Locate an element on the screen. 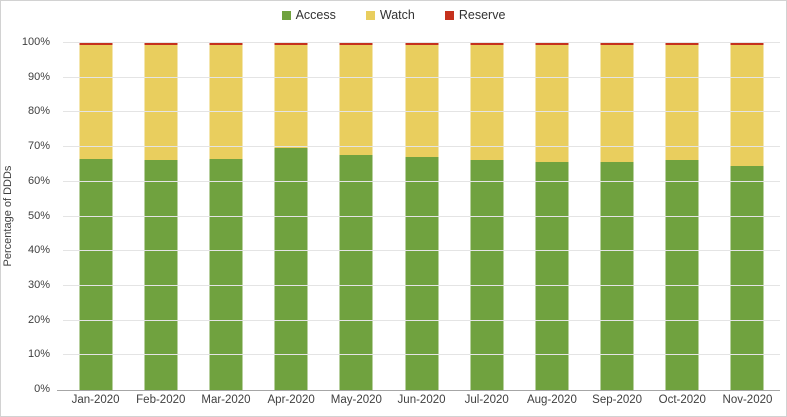 This screenshot has width=787, height=417. y-axis-labels: 0% 10% 20% 30% 40% 50% 60% 70% 80% 90% 100% is located at coordinates (28, 216).